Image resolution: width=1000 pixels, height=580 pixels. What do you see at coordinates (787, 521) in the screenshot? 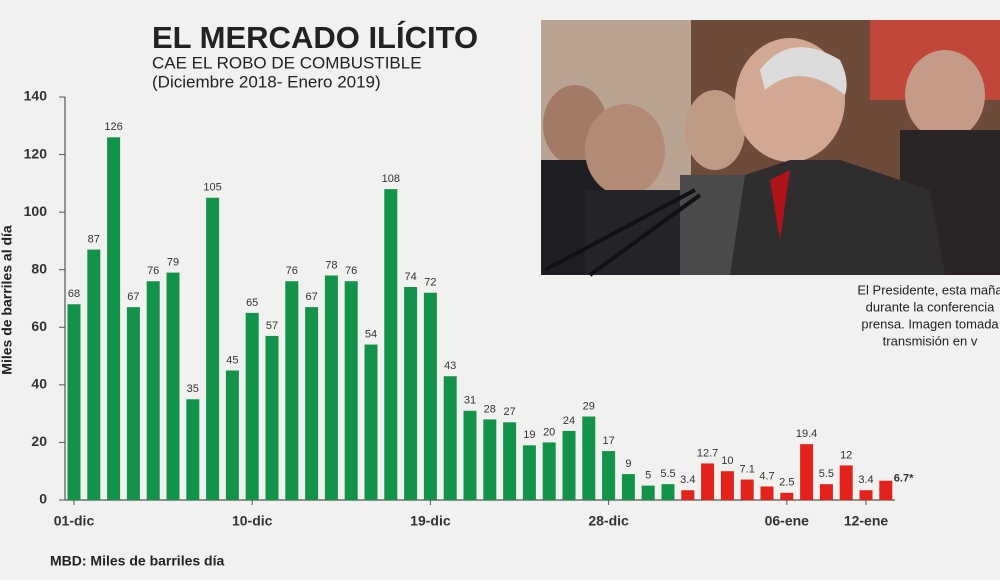
I see `x-tick-label: 06-ene` at bounding box center [787, 521].